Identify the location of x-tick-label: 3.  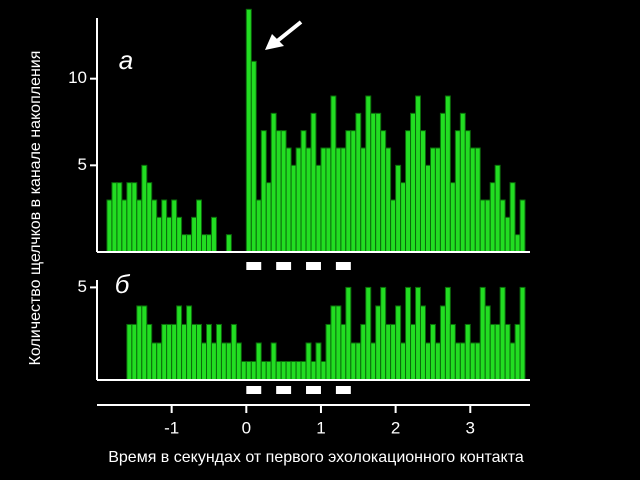
(470, 427).